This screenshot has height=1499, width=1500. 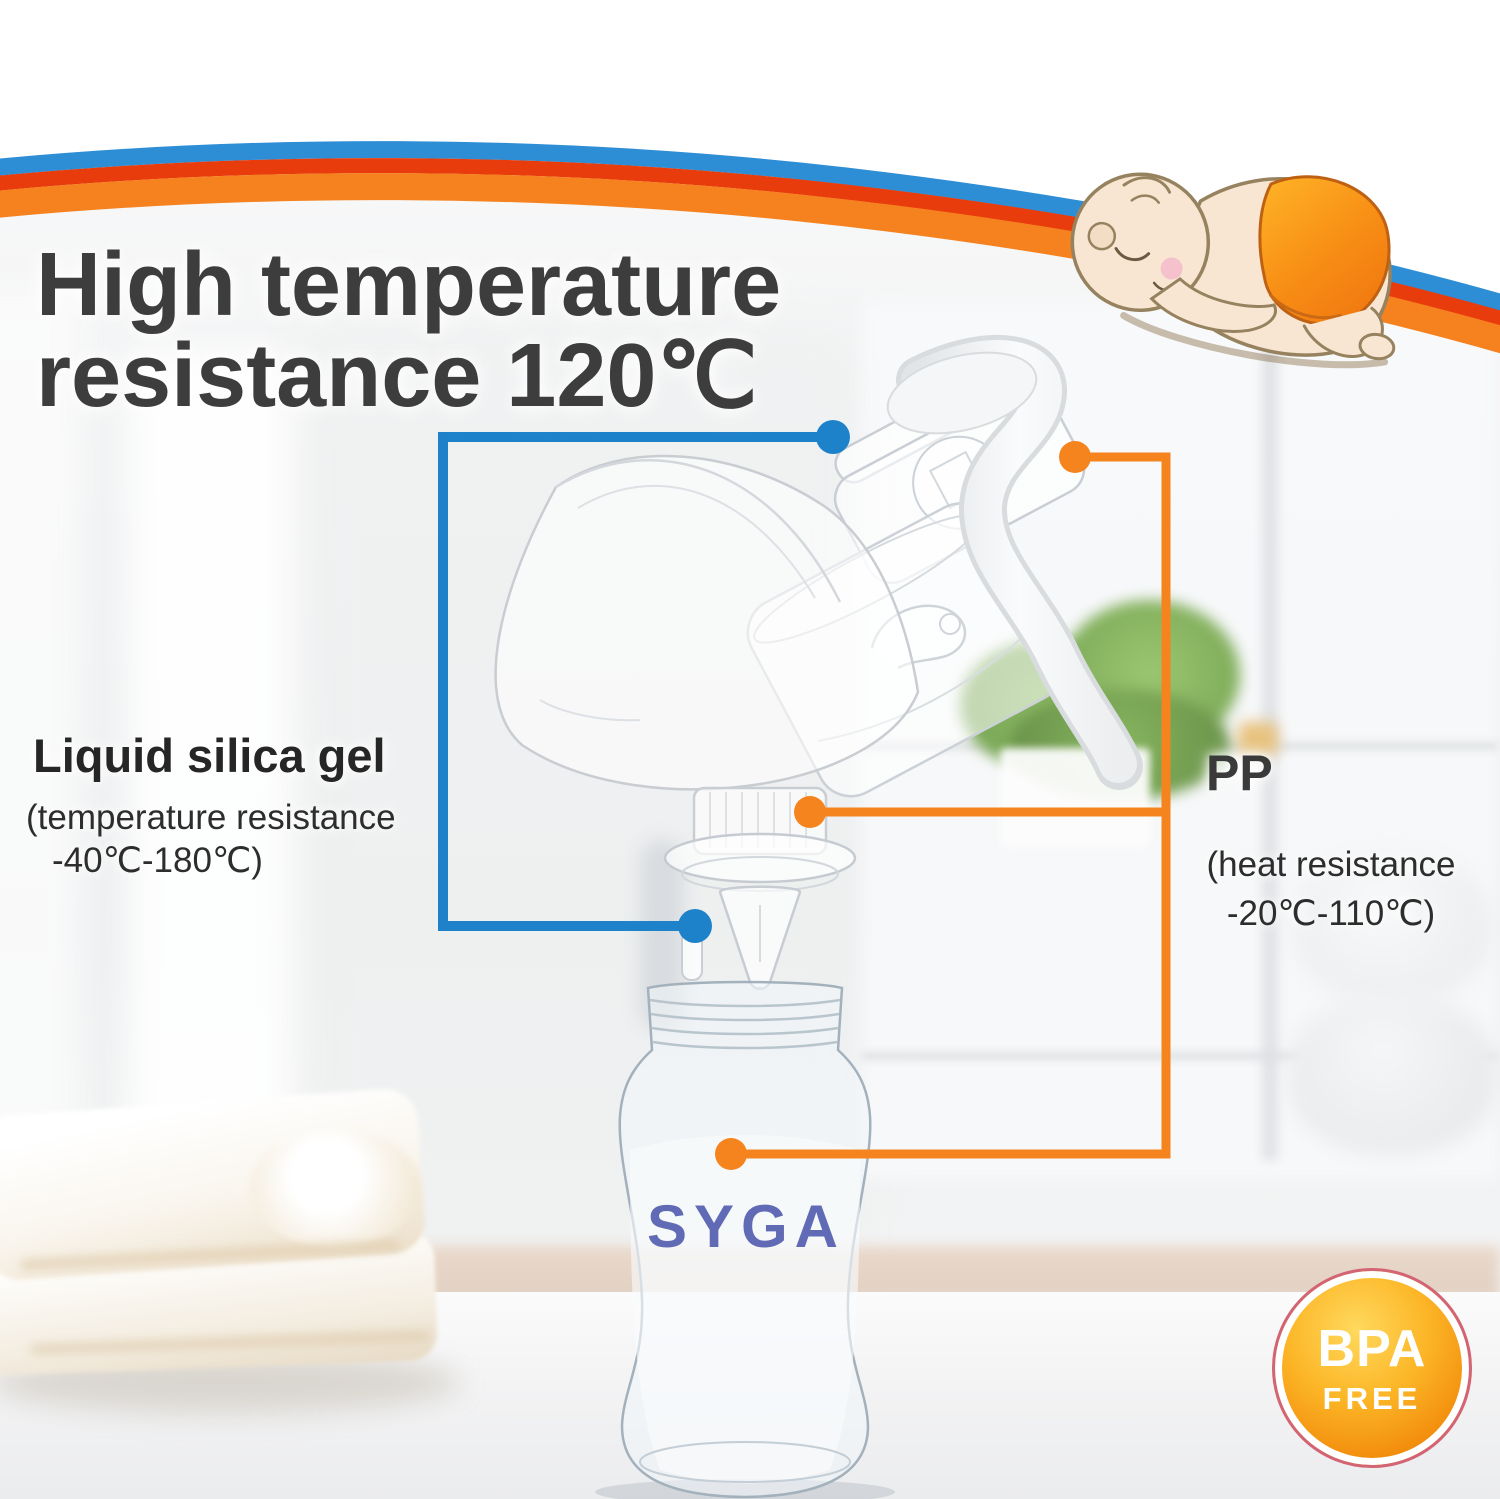 What do you see at coordinates (1331, 913) in the screenshot?
I see `right-callout-sub-line2: -20℃-110℃)` at bounding box center [1331, 913].